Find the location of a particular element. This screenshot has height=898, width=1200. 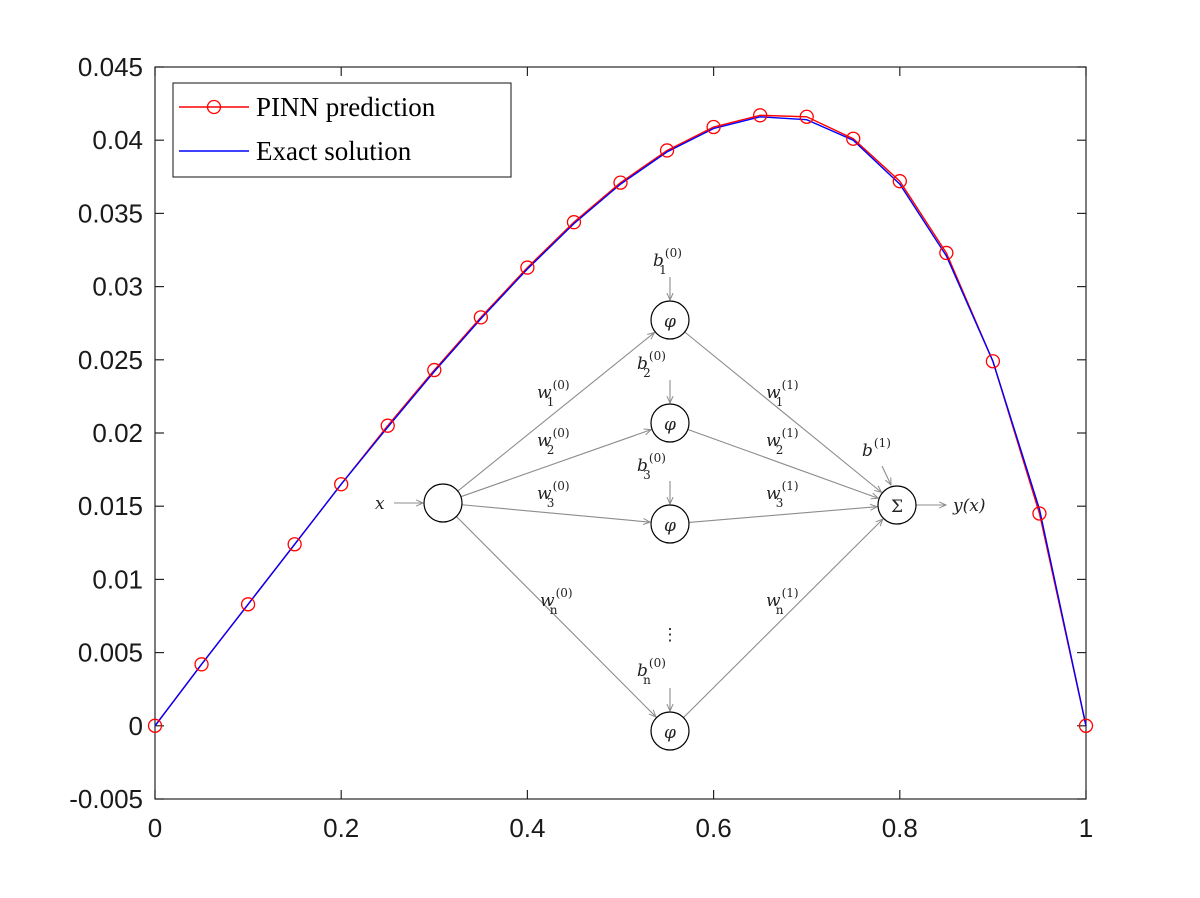

net-bias-label-1-sub: 1 is located at coordinates (663, 270).